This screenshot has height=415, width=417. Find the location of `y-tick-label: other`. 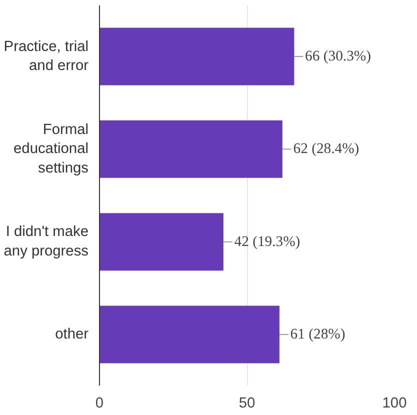

y-tick-label: other is located at coordinates (72, 334).